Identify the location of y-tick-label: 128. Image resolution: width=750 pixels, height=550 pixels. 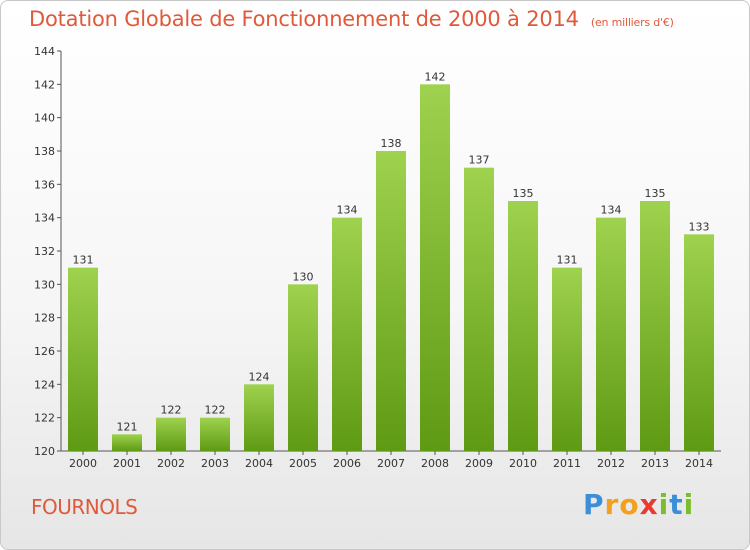
(44, 318).